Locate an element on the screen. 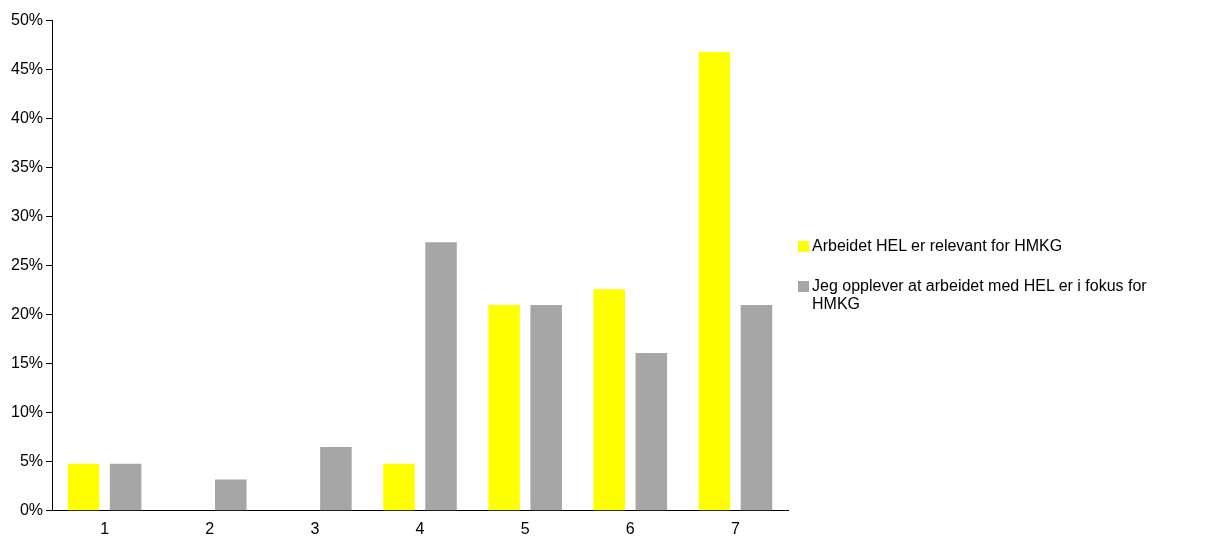  y-tick-label: 15% is located at coordinates (27, 363).